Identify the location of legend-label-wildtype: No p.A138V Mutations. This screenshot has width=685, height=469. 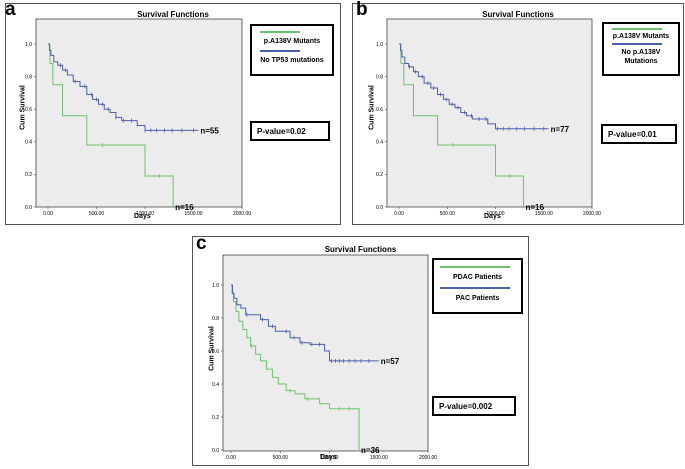
(641, 57).